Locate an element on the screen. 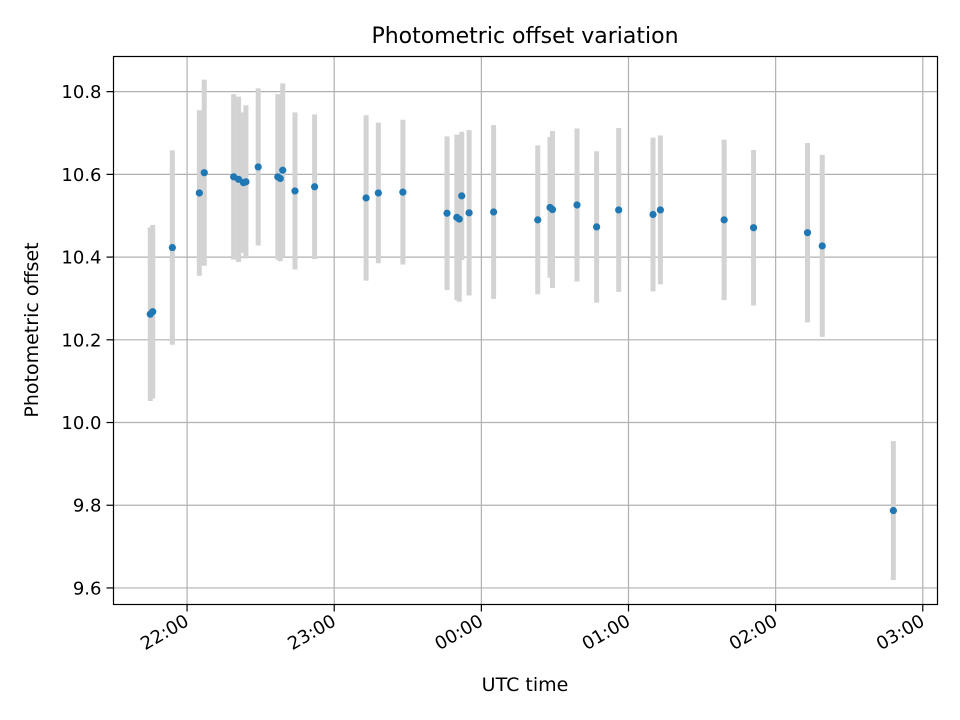 The height and width of the screenshot is (720, 960). y-tick-label: 10.0 is located at coordinates (81, 423).